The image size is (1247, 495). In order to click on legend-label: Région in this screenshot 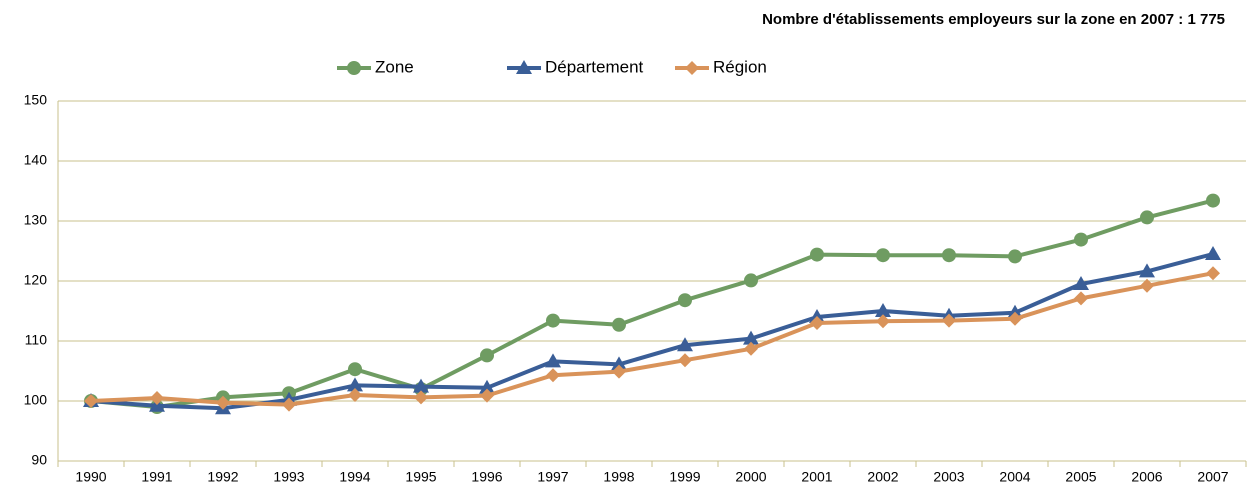, I will do `click(740, 66)`.